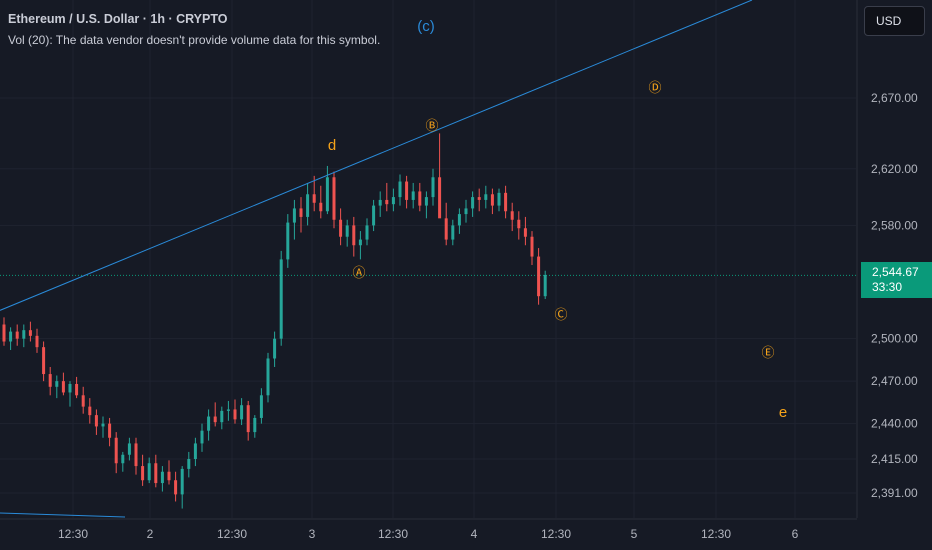 This screenshot has height=550, width=932. What do you see at coordinates (767, 352) in the screenshot?
I see `wave-label: Ⓔ` at bounding box center [767, 352].